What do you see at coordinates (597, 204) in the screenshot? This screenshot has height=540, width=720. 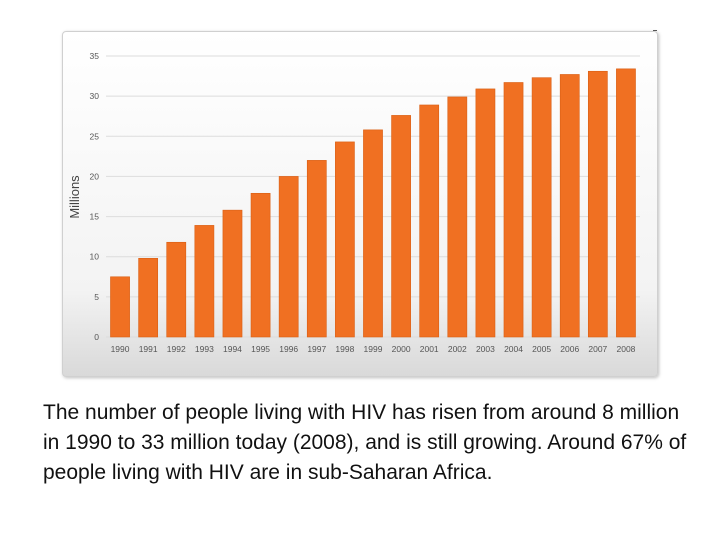 I see `bar-2007` at bounding box center [597, 204].